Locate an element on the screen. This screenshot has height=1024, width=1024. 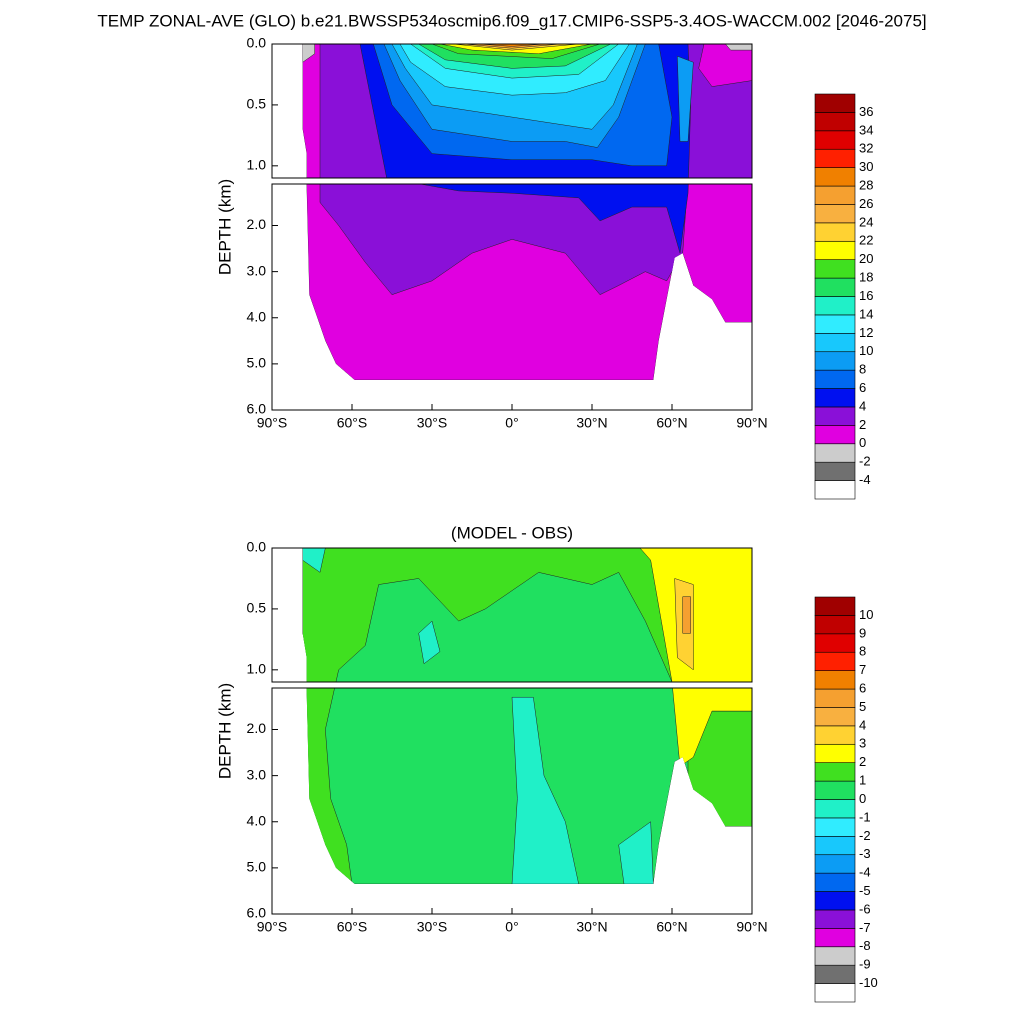
colorbar-label: 20 is located at coordinates (866, 258).